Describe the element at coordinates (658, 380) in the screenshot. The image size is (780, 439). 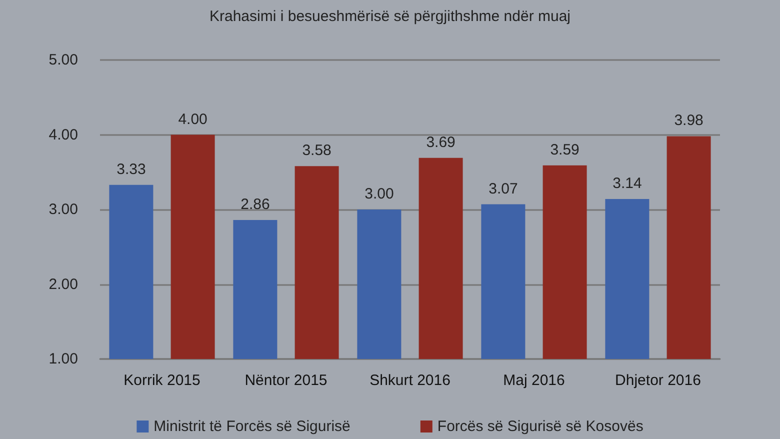
I see `x-tick-label: Dhjetor 2016` at that location.